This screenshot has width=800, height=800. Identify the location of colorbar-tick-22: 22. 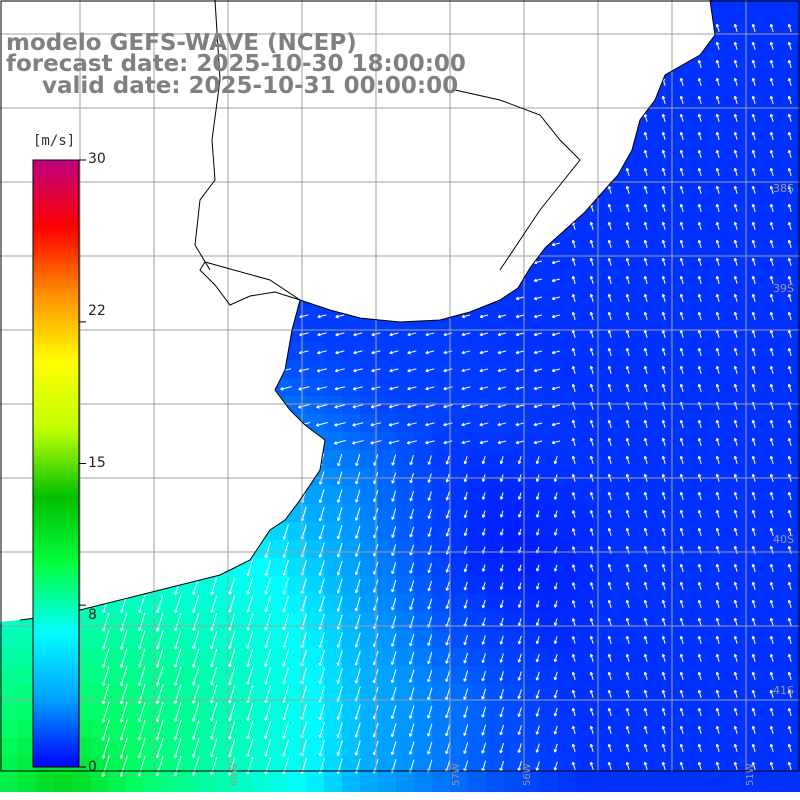
(97, 311).